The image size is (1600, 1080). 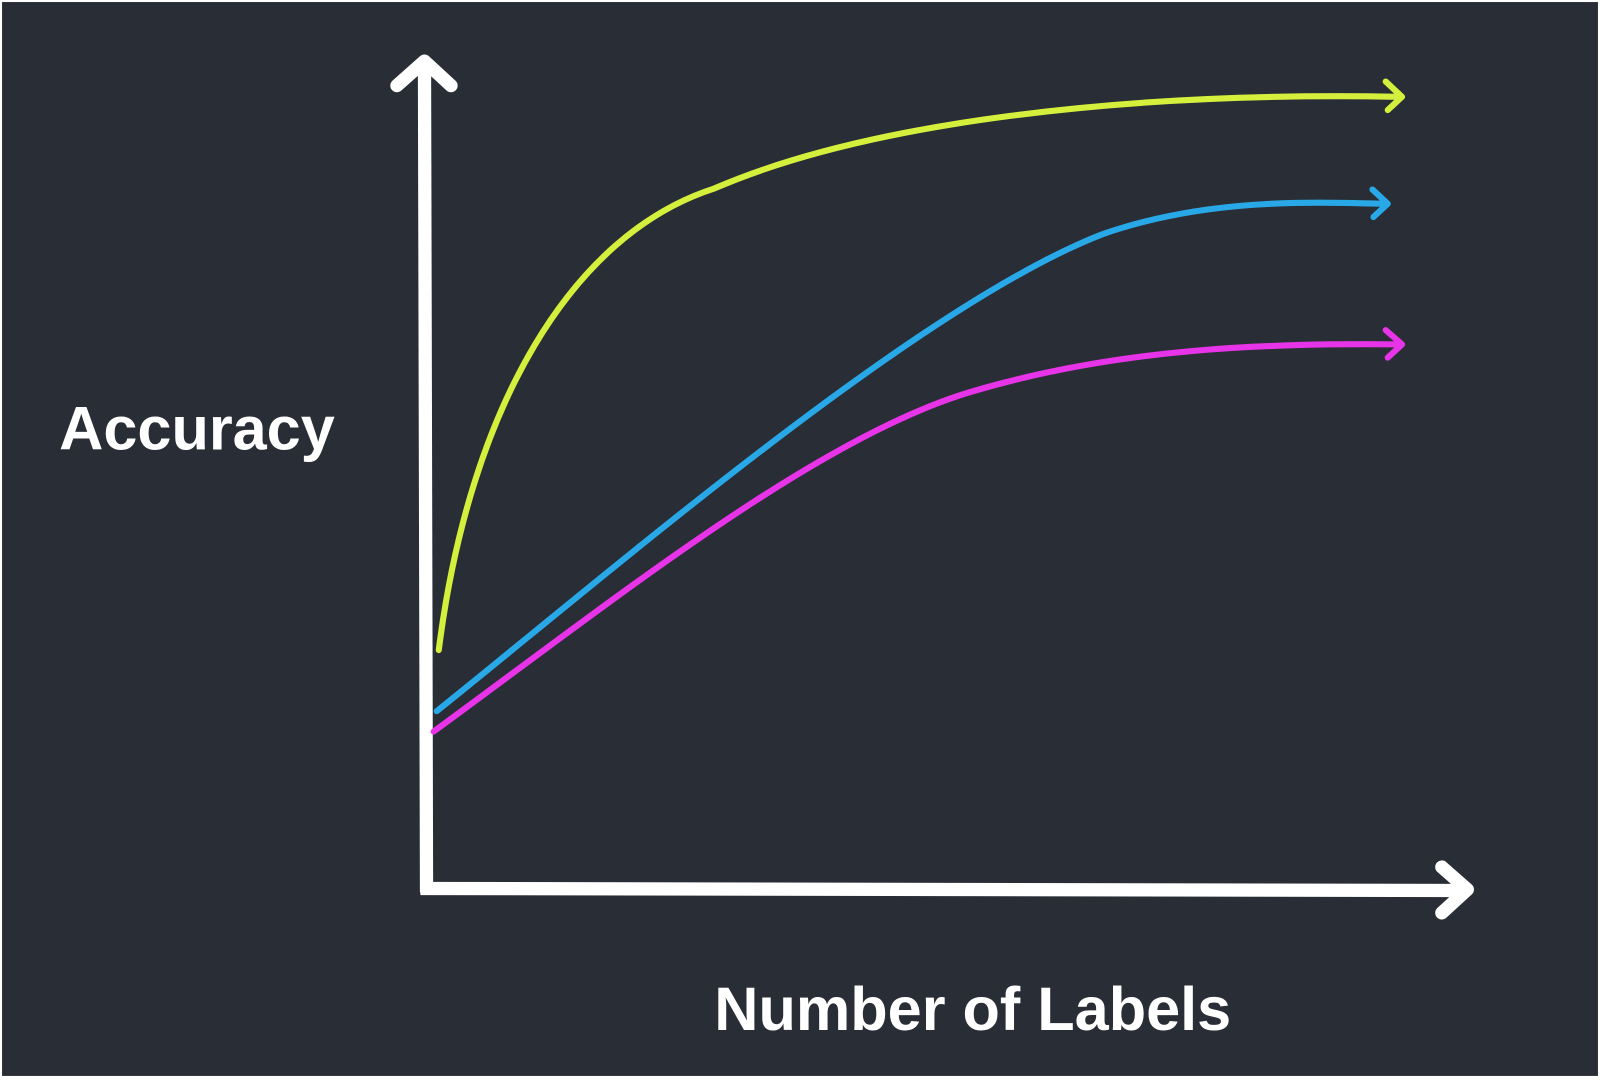 What do you see at coordinates (425, 480) in the screenshot?
I see `y-axis` at bounding box center [425, 480].